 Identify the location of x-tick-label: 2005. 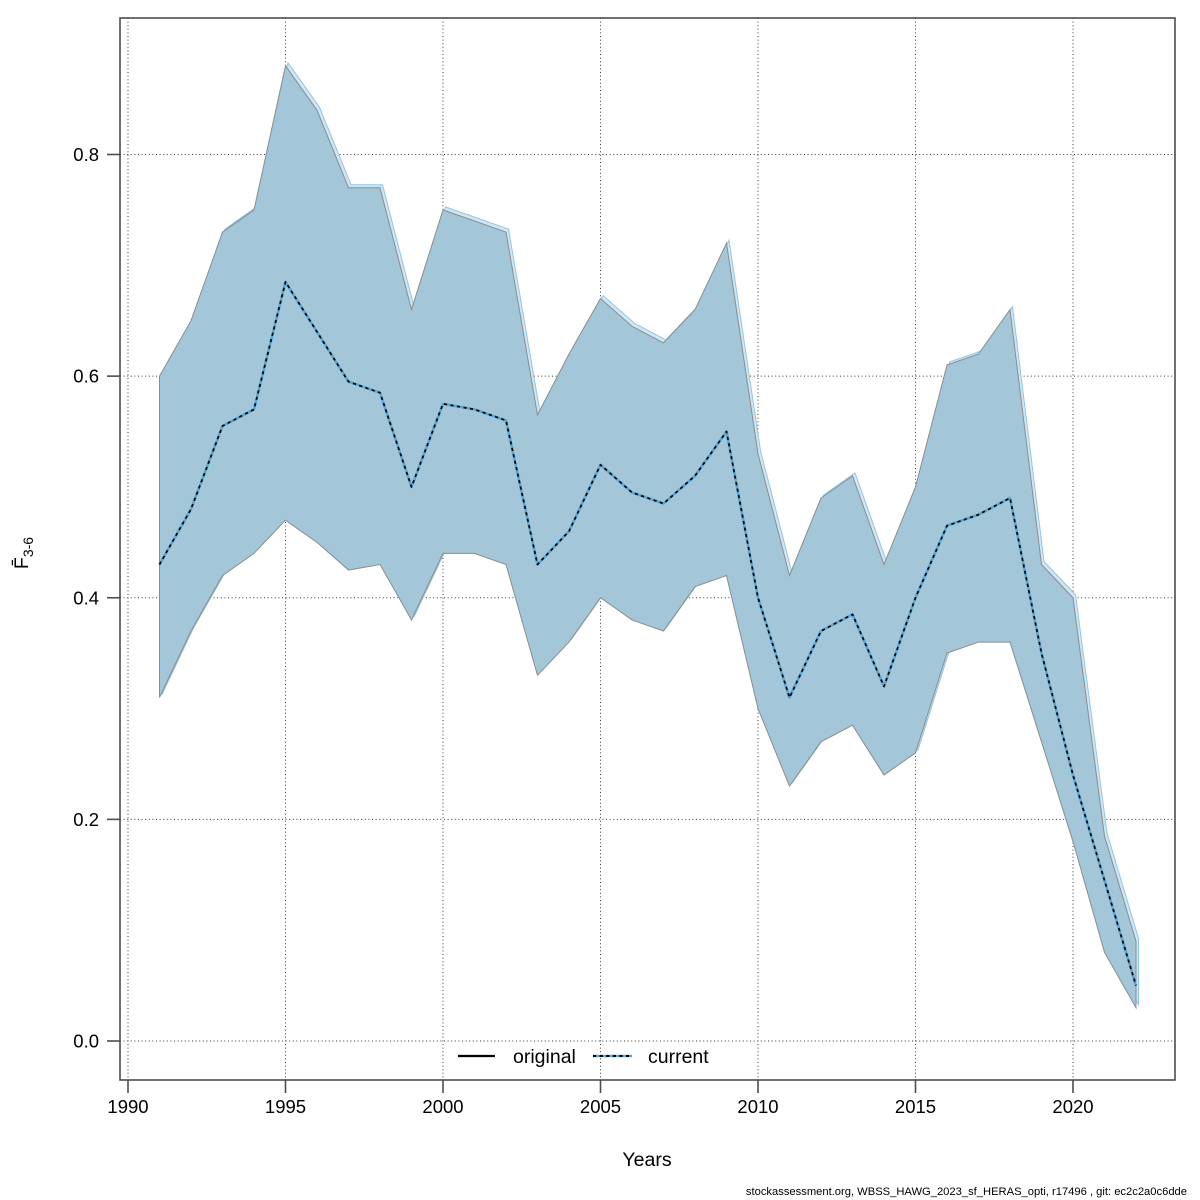
(600, 1106).